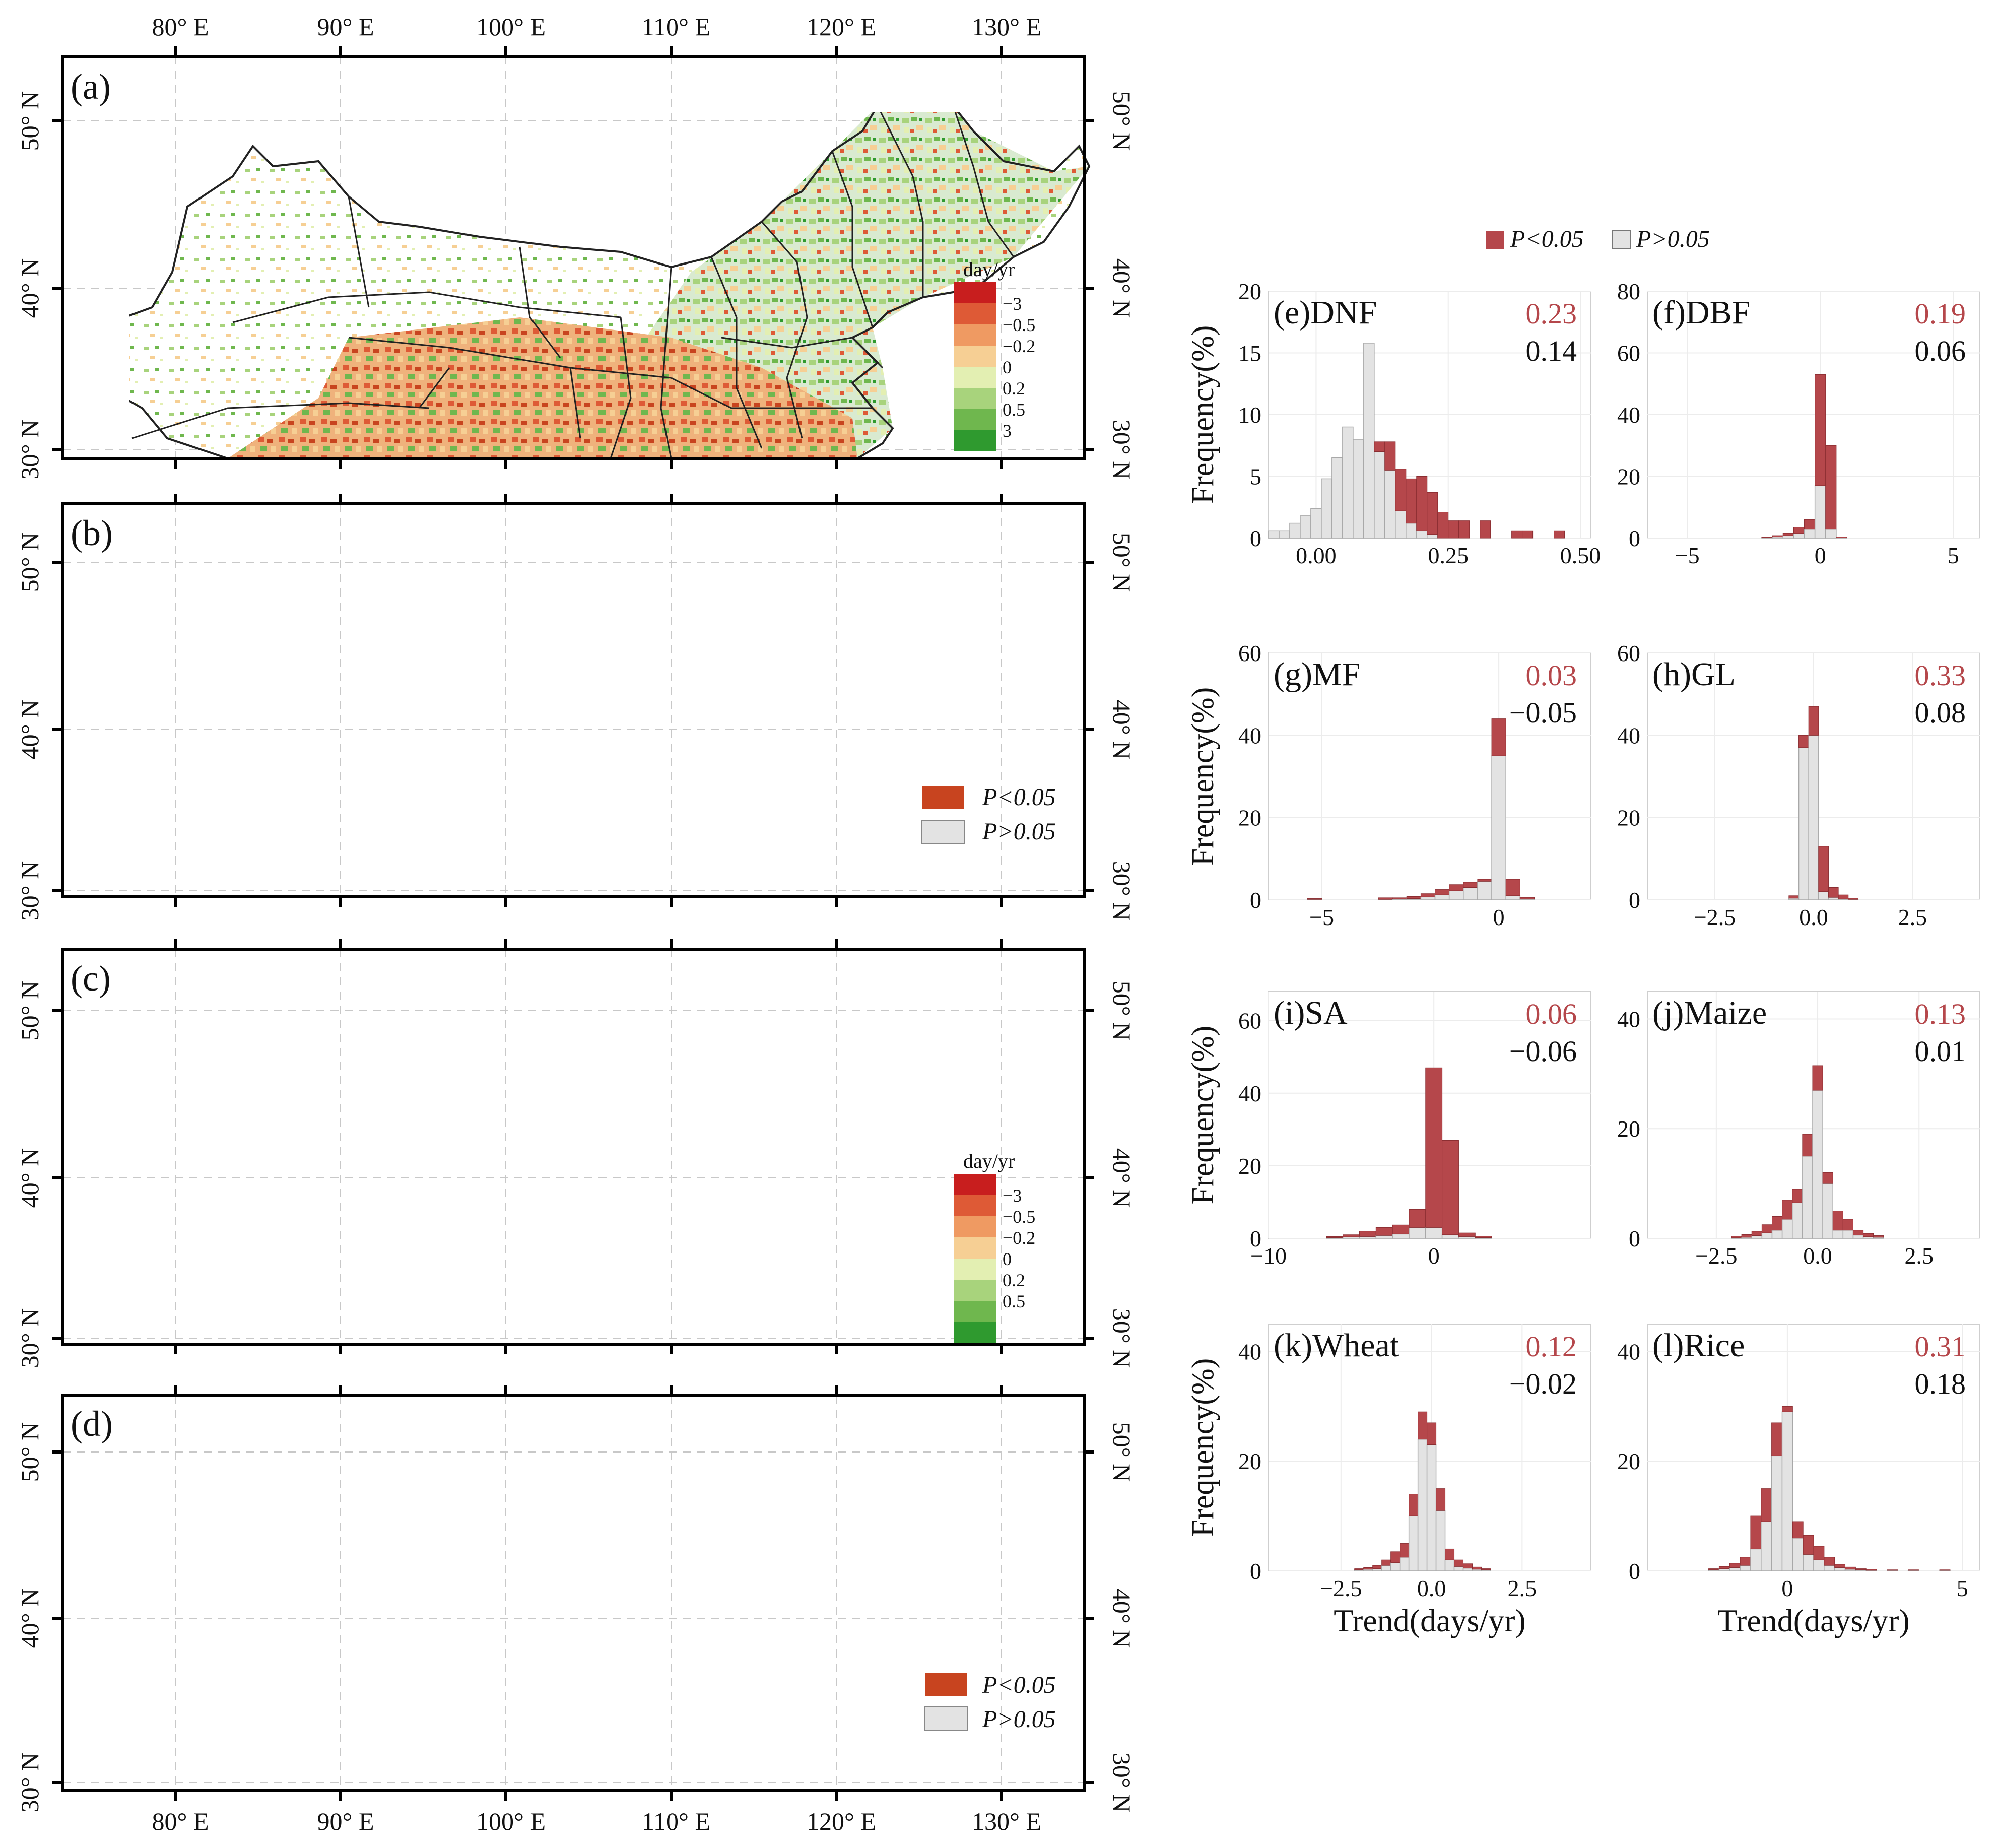 The width and height of the screenshot is (1999, 1848). Describe the element at coordinates (511, 27) in the screenshot. I see `lon-label-100: 100° E` at that location.